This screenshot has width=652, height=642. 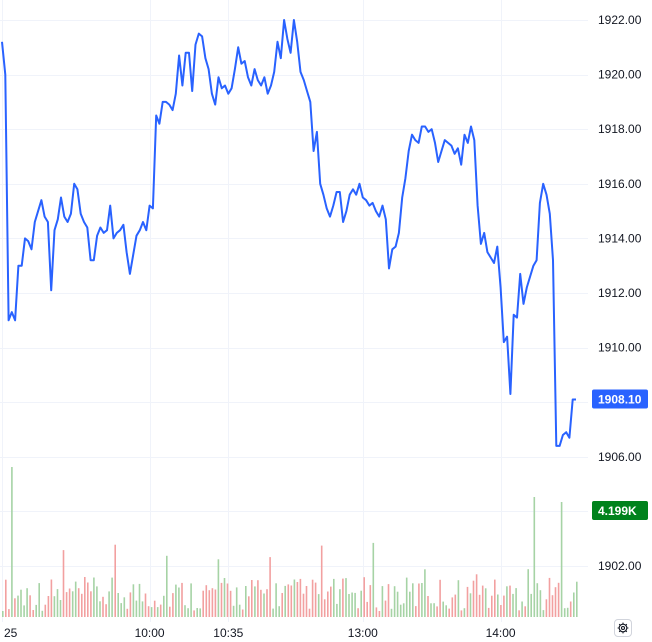 What do you see at coordinates (620, 348) in the screenshot?
I see `y-tick-label: 1910.00` at bounding box center [620, 348].